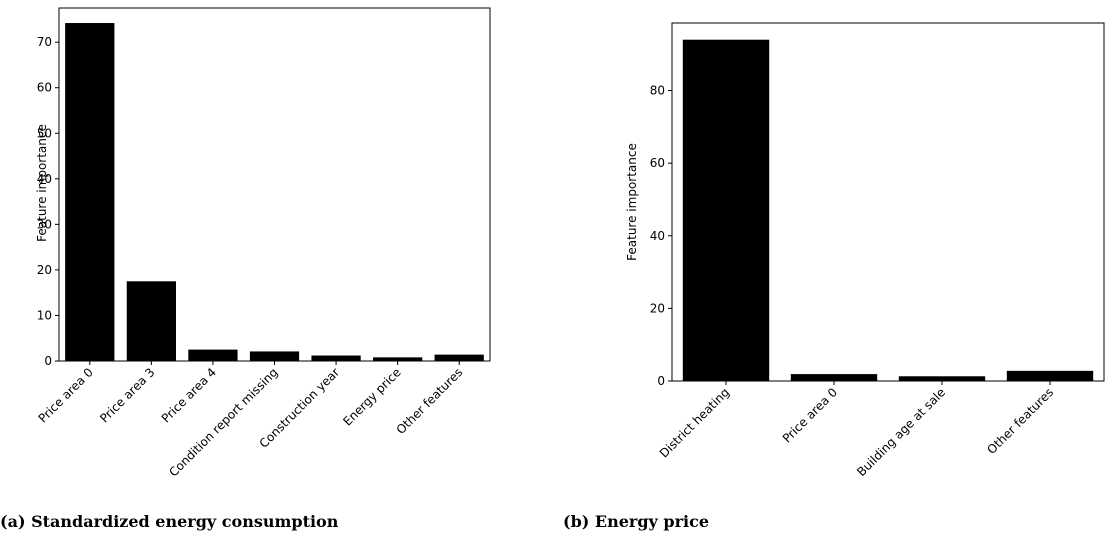 The width and height of the screenshot is (1105, 536). Describe the element at coordinates (66, 395) in the screenshot. I see `panel-a-xtick-label-0: Price area 0` at that location.